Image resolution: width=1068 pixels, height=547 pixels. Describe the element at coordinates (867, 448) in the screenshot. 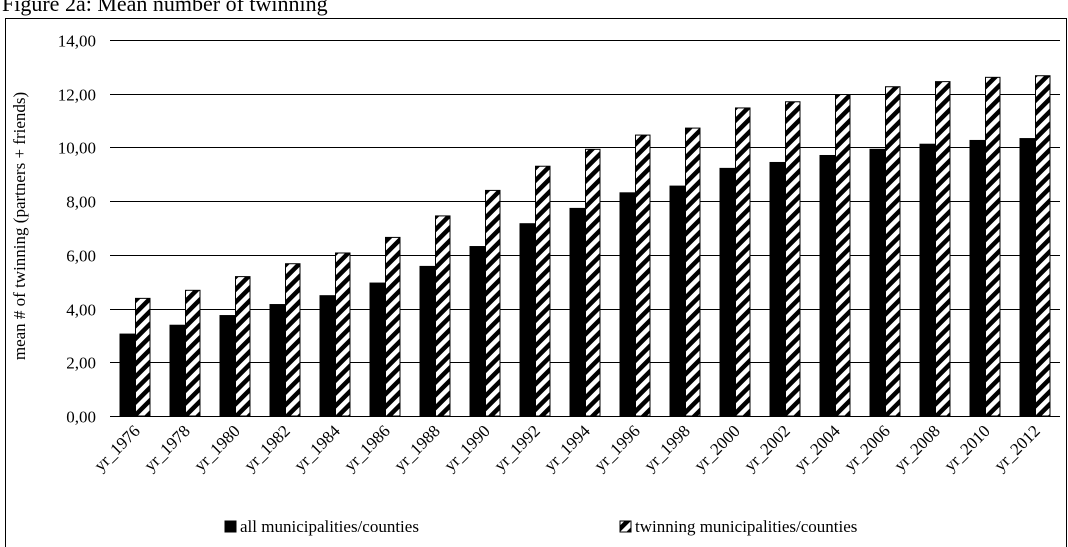

I see `x-tick-label: yr_2006` at that location.